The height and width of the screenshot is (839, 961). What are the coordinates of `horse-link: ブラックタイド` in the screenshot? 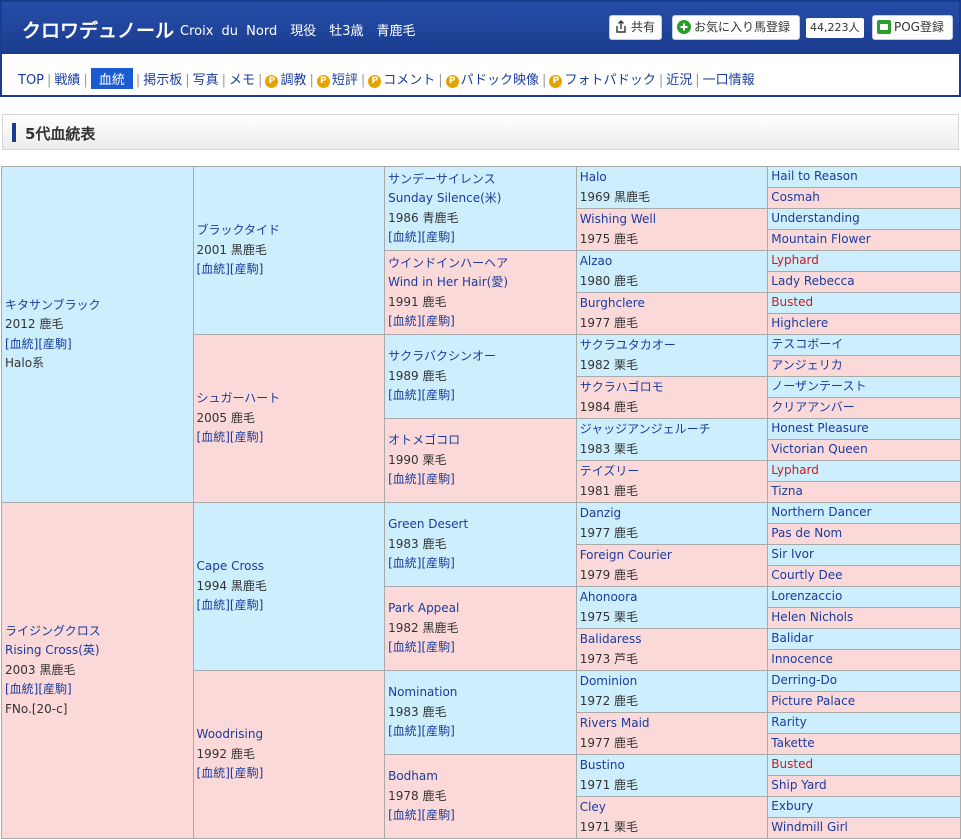 It's located at (238, 230).